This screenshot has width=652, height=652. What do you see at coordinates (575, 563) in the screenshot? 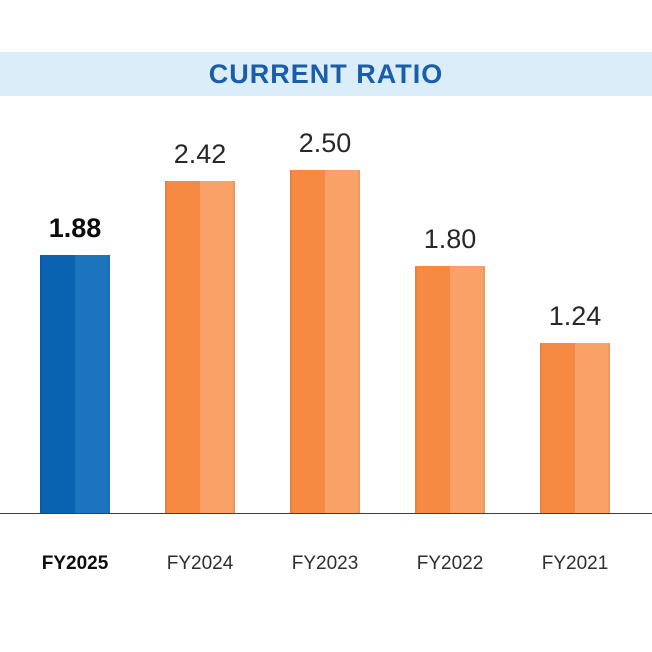
I see `axis-label-fy2021: FY2021` at bounding box center [575, 563].